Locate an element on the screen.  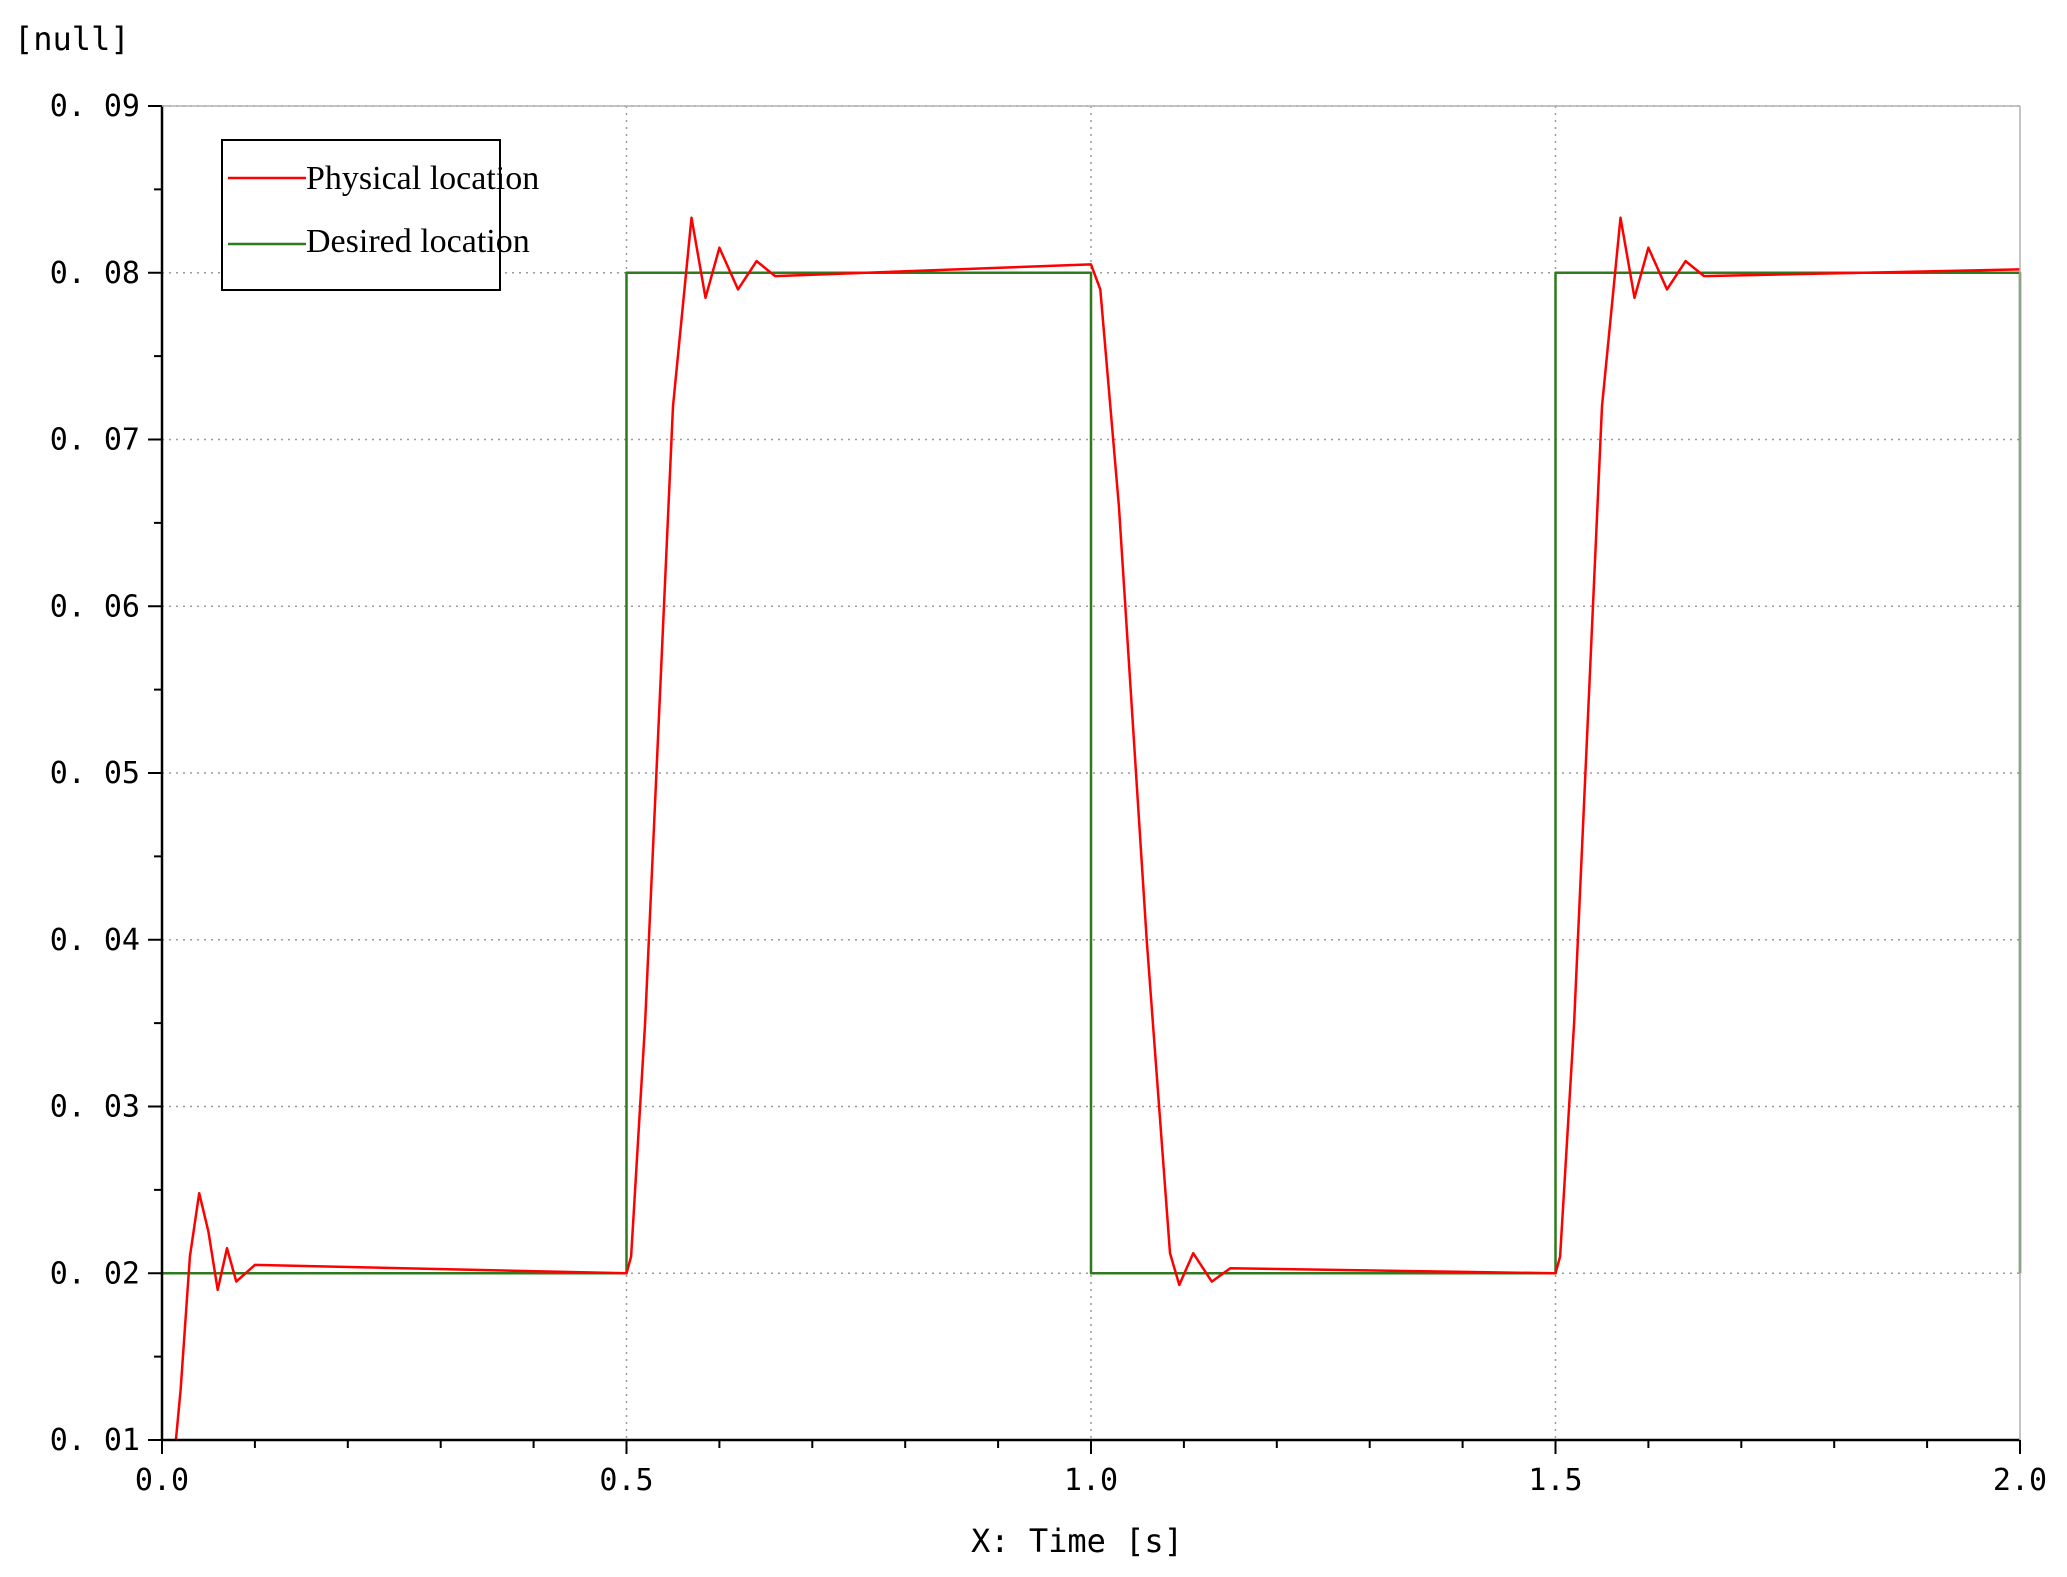
x-tick-label: 1.0 is located at coordinates (1091, 1480).